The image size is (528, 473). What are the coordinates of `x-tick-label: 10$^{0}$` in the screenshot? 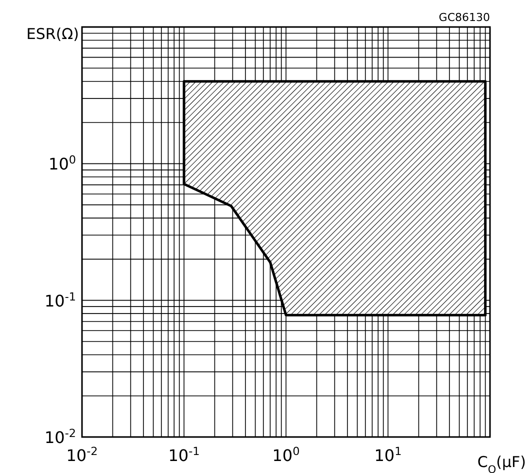 It's located at (286, 454).